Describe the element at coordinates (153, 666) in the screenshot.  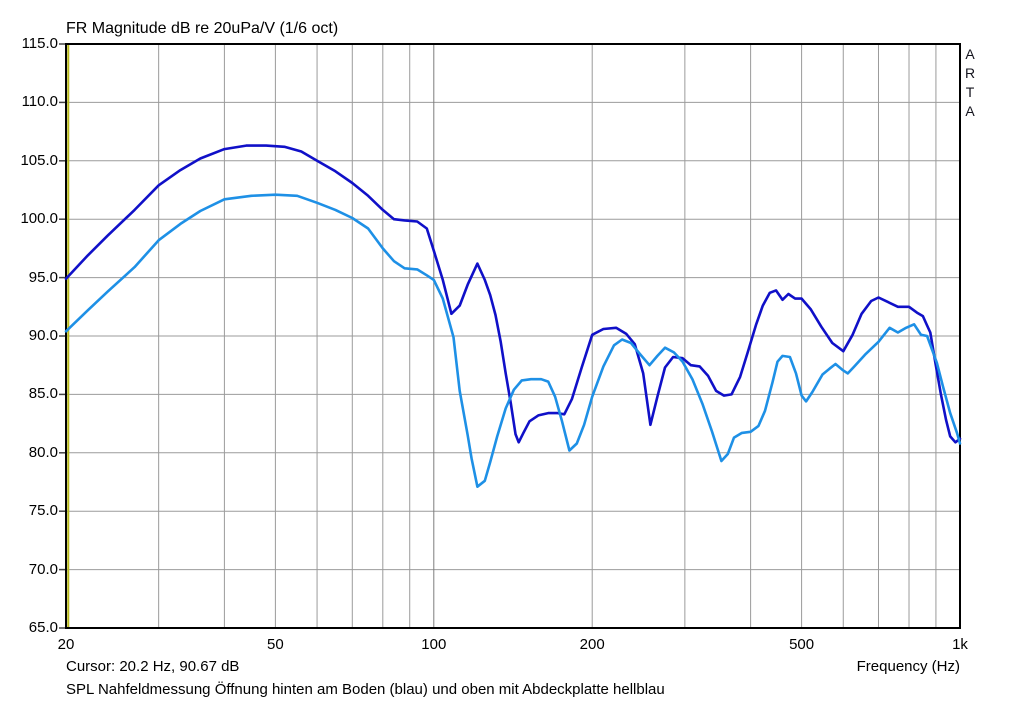
I see `cursor-readout: Cursor: 20.2 Hz, 90.67 dB` at that location.